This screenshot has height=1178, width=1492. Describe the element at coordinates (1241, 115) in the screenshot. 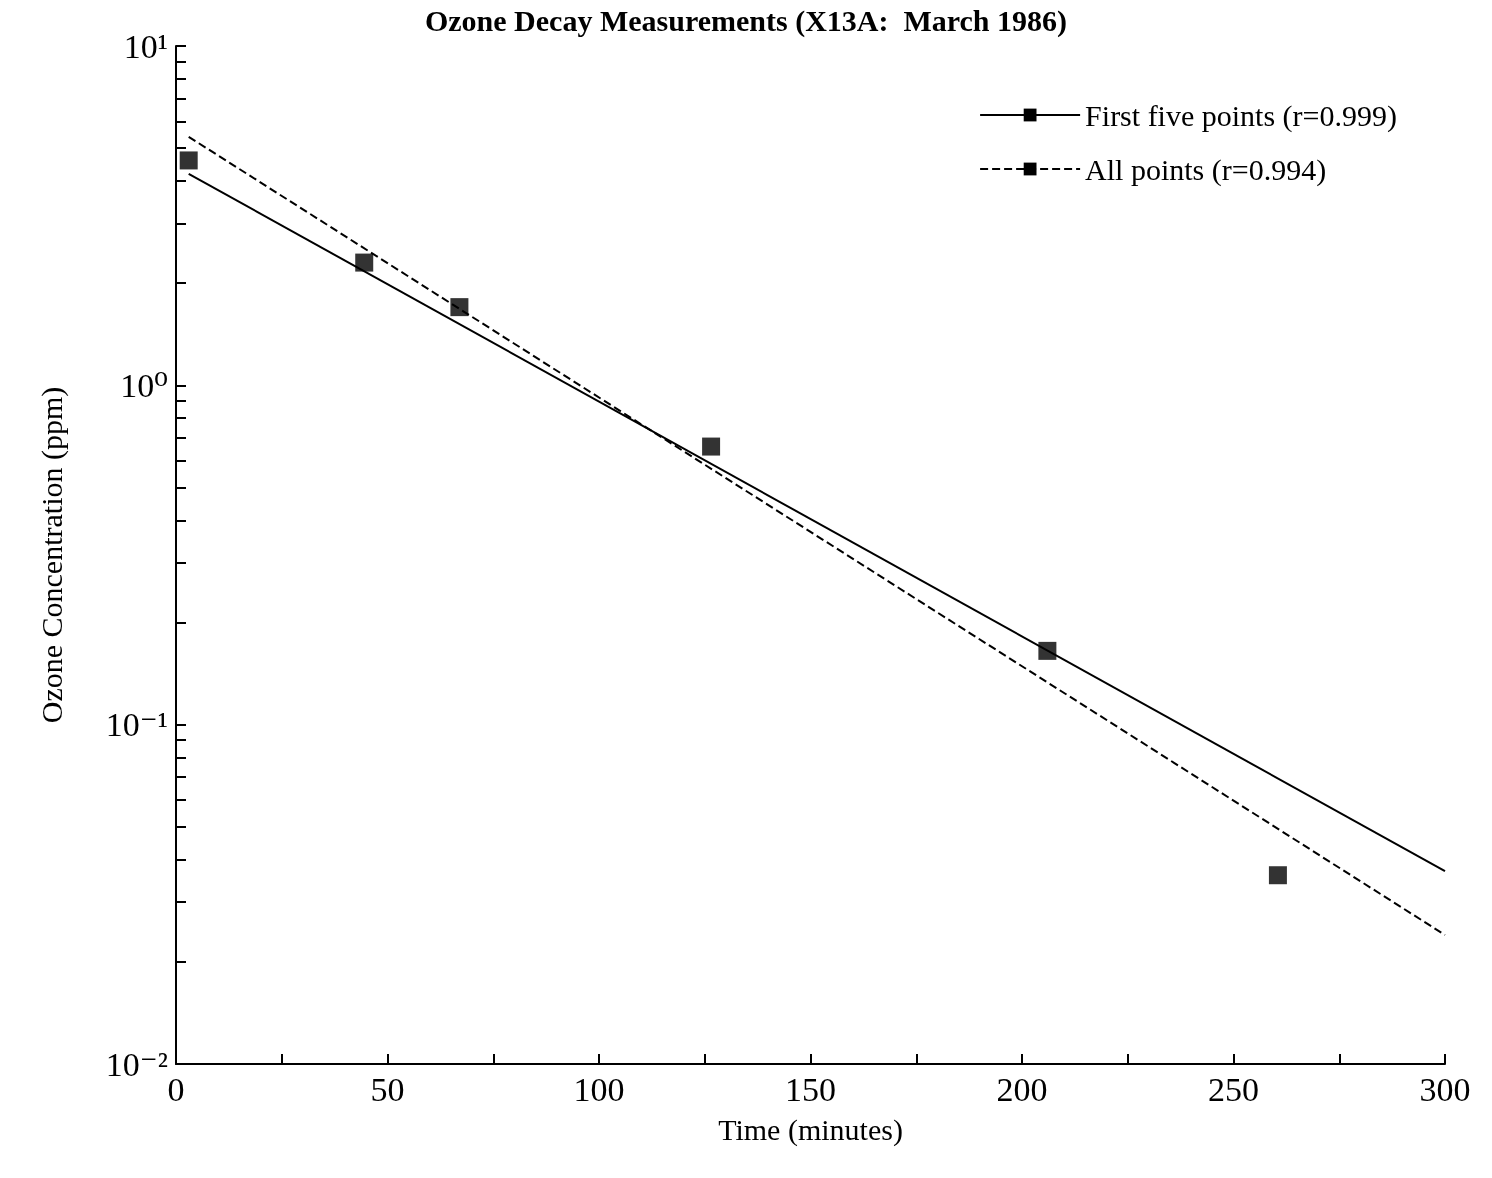

I see `legend-label: First five points (r=0.999)` at that location.